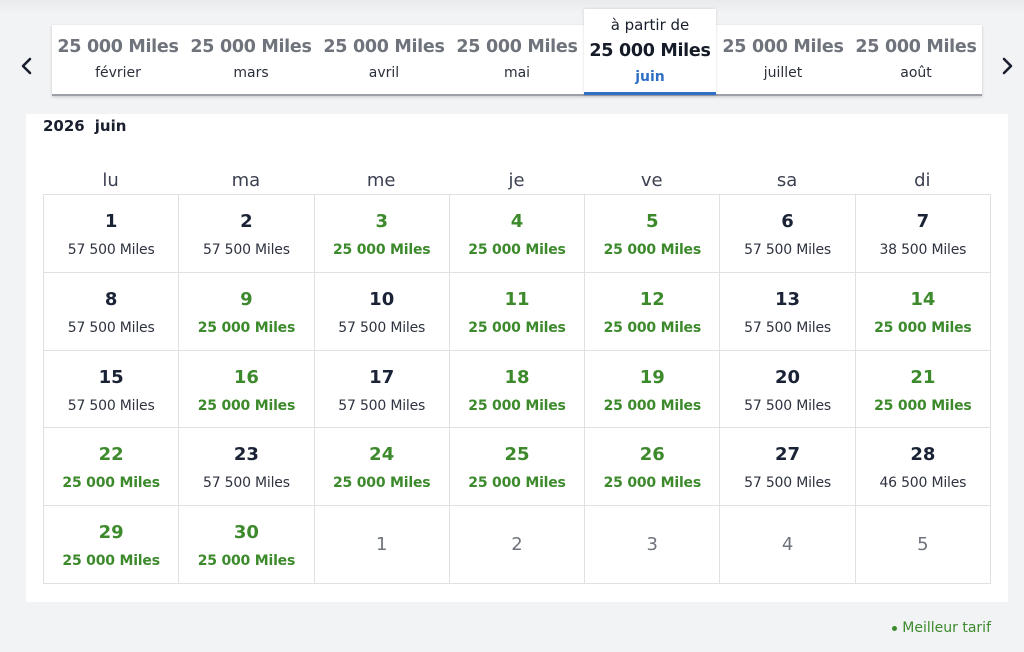  I want to click on weekday-label: je, so click(516, 180).